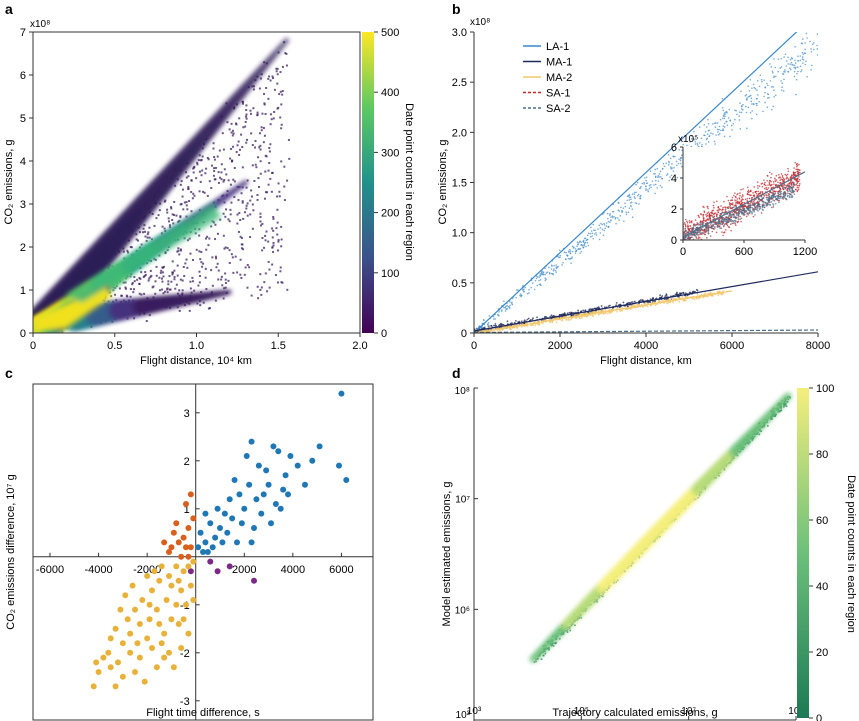  What do you see at coordinates (480, 22) in the screenshot?
I see `panel-b-y-exponent: x10⁸` at bounding box center [480, 22].